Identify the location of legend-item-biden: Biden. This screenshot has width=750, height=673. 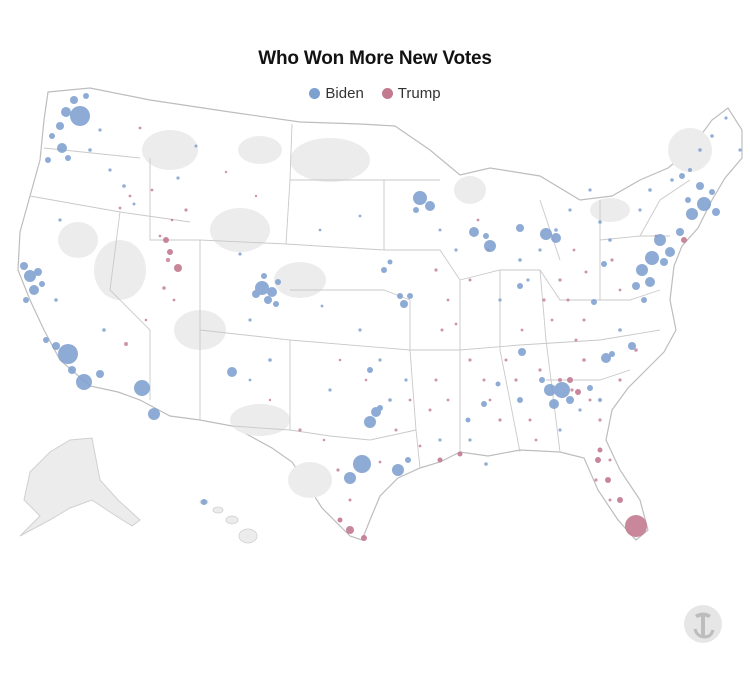
(336, 93).